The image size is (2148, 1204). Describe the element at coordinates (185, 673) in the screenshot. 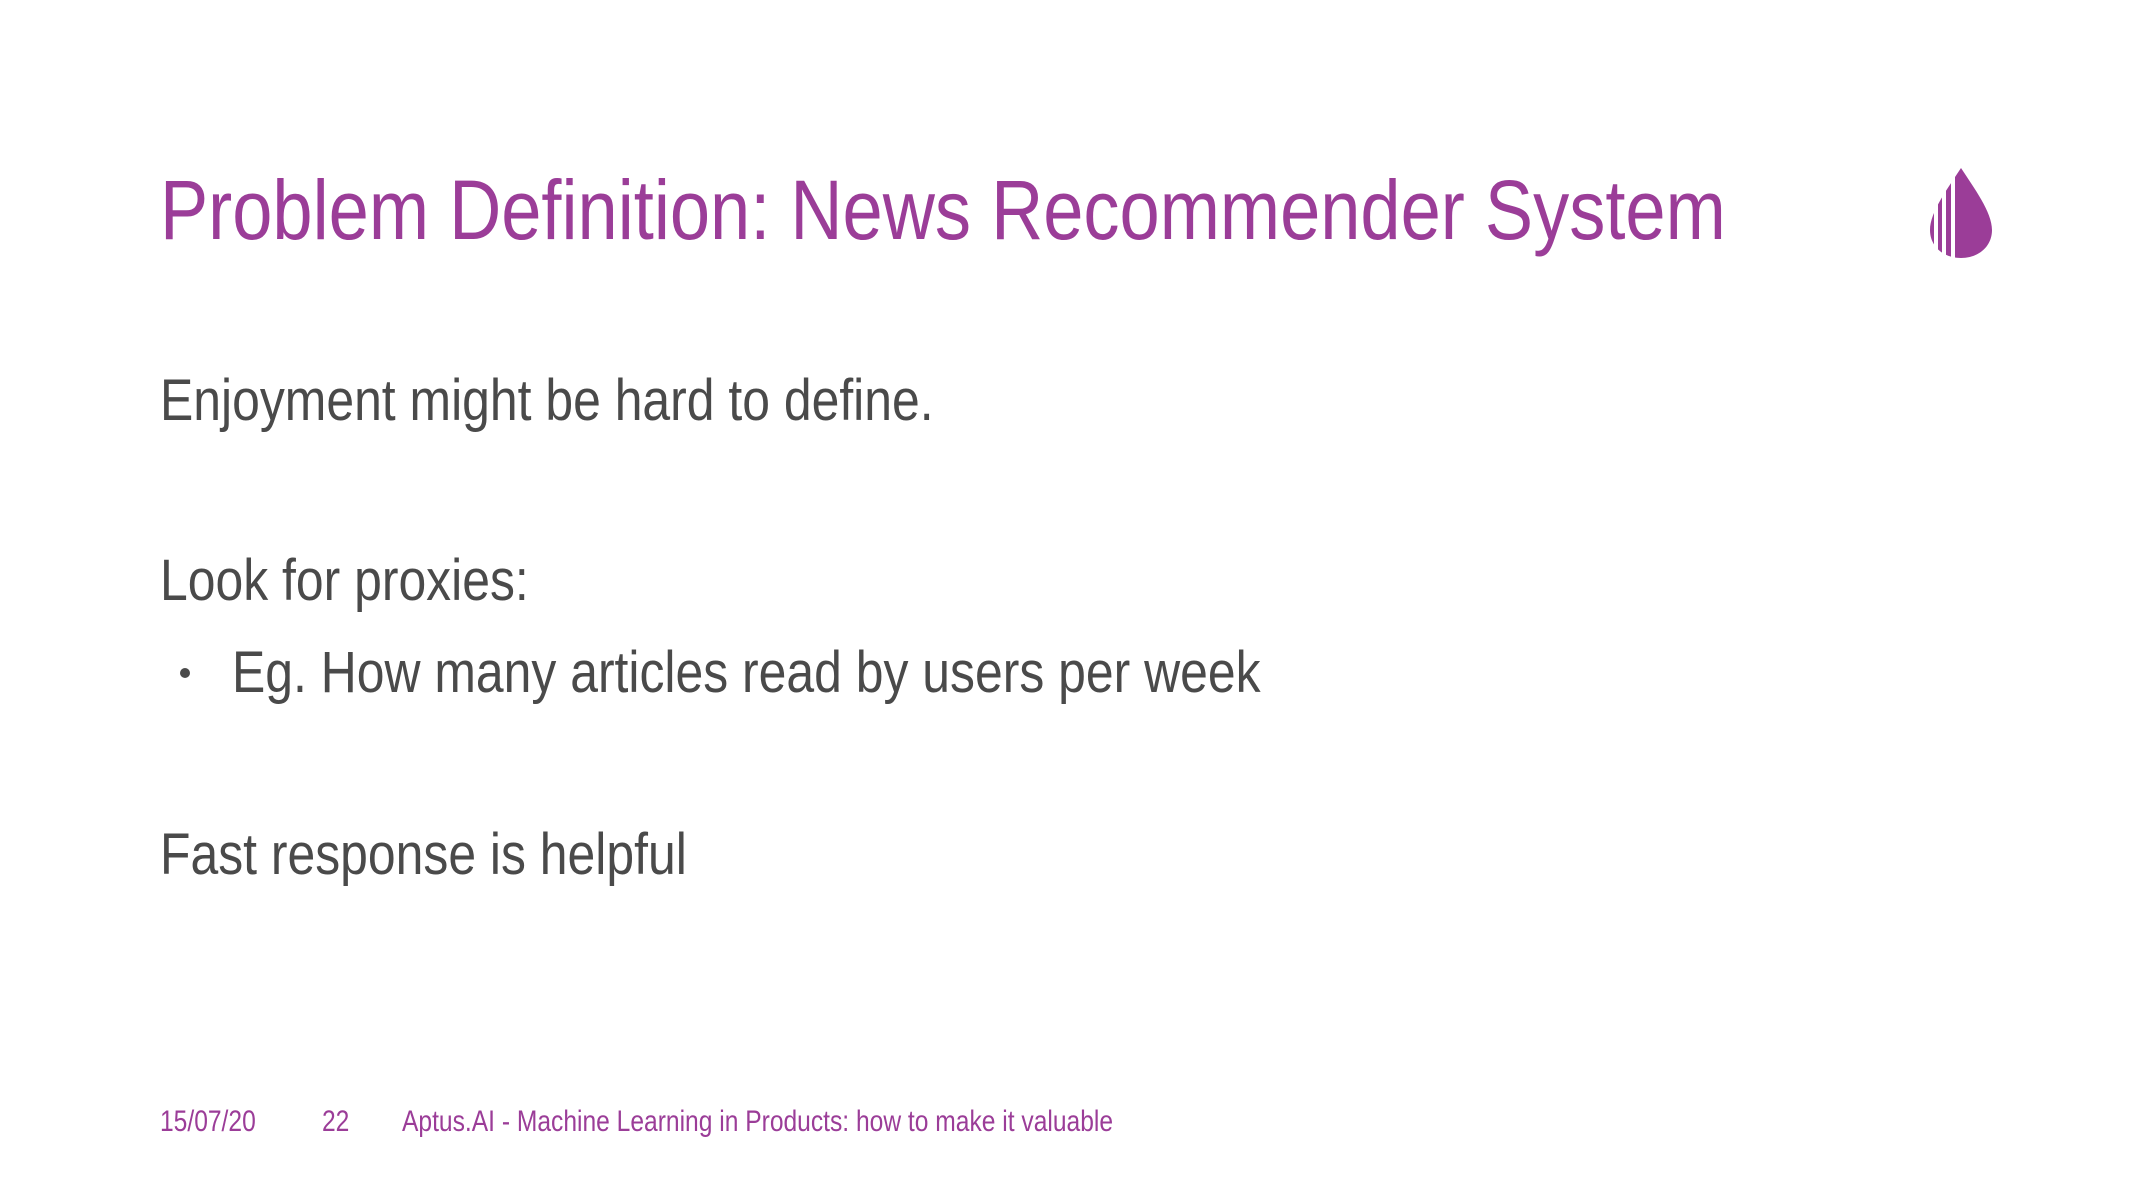

I see `bullet-dot-icon` at that location.